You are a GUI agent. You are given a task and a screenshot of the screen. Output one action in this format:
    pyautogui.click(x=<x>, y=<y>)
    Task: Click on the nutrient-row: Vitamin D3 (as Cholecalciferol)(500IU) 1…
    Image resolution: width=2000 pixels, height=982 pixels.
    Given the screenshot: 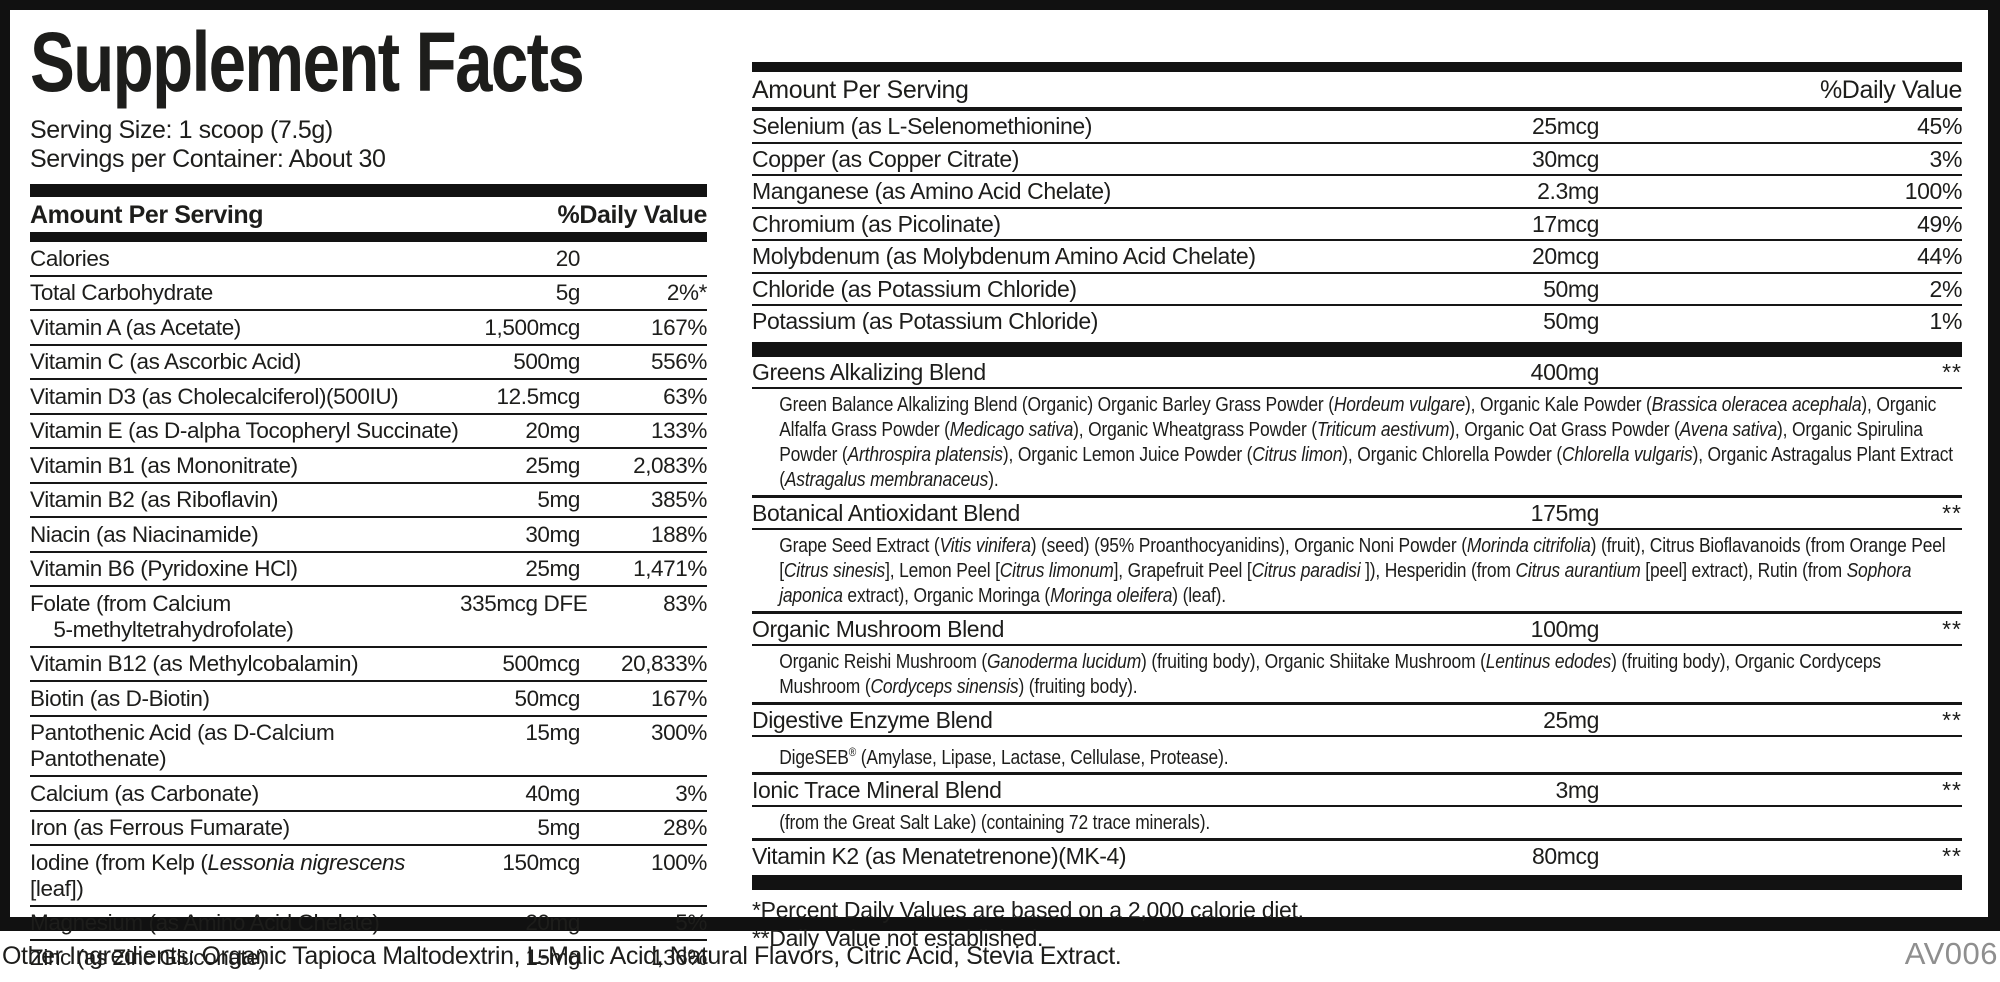 What is the action you would take?
    pyautogui.click(x=368, y=397)
    